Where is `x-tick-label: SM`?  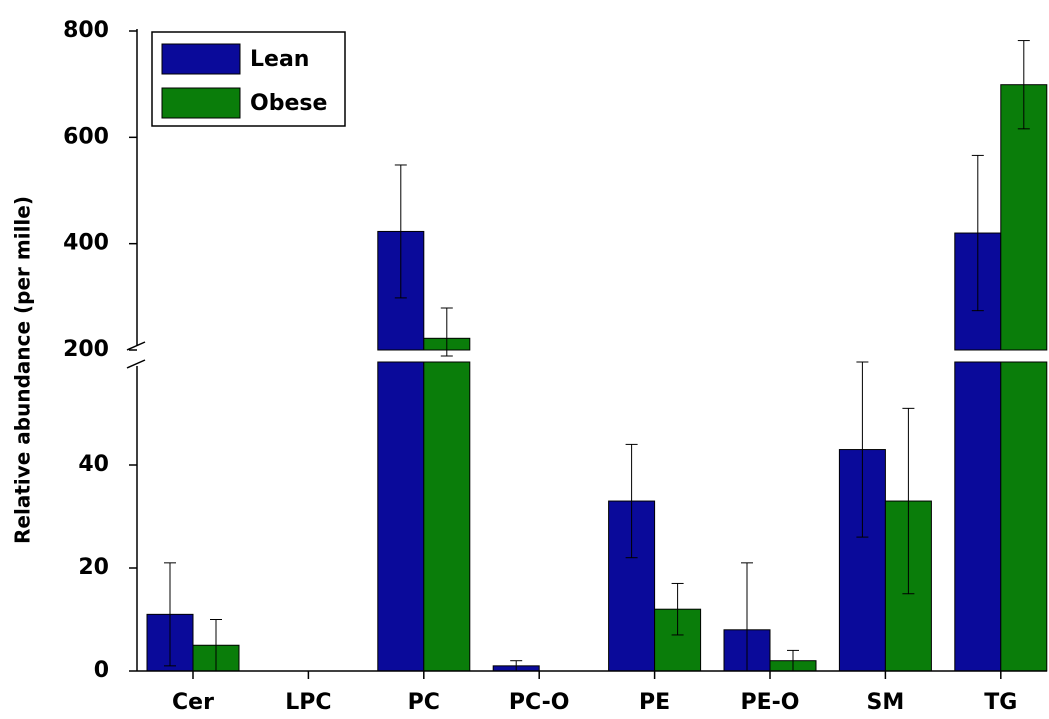 x-tick-label: SM is located at coordinates (886, 702).